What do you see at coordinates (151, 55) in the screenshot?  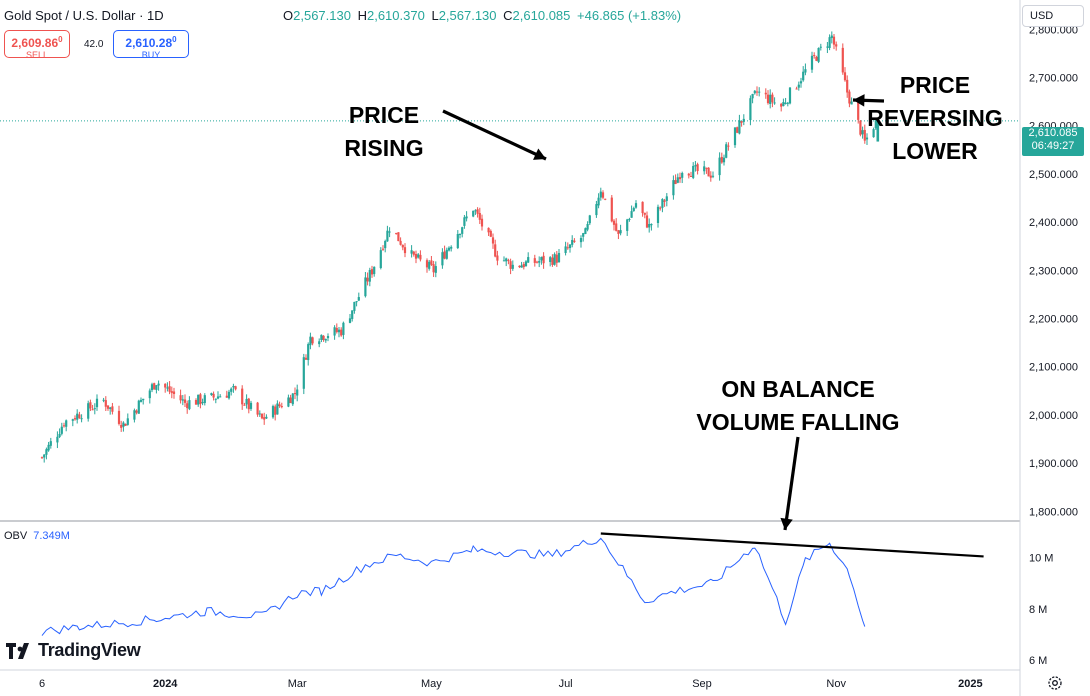 I see `buy-label: BUY` at bounding box center [151, 55].